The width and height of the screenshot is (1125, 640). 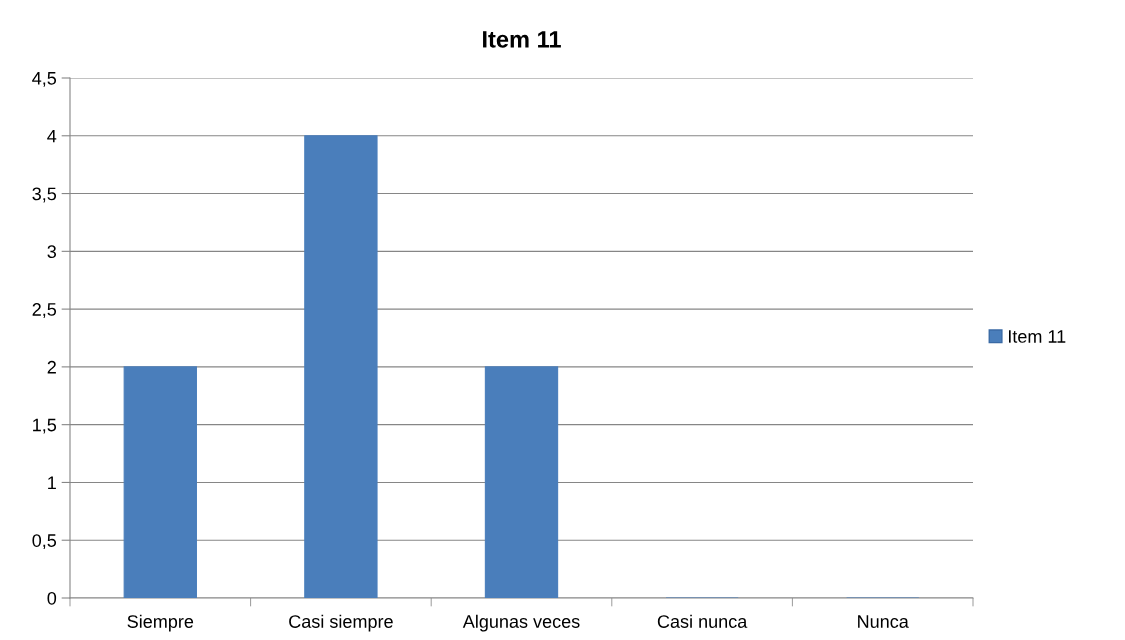 What do you see at coordinates (341, 623) in the screenshot?
I see `x-tick-label: Casi siempre` at bounding box center [341, 623].